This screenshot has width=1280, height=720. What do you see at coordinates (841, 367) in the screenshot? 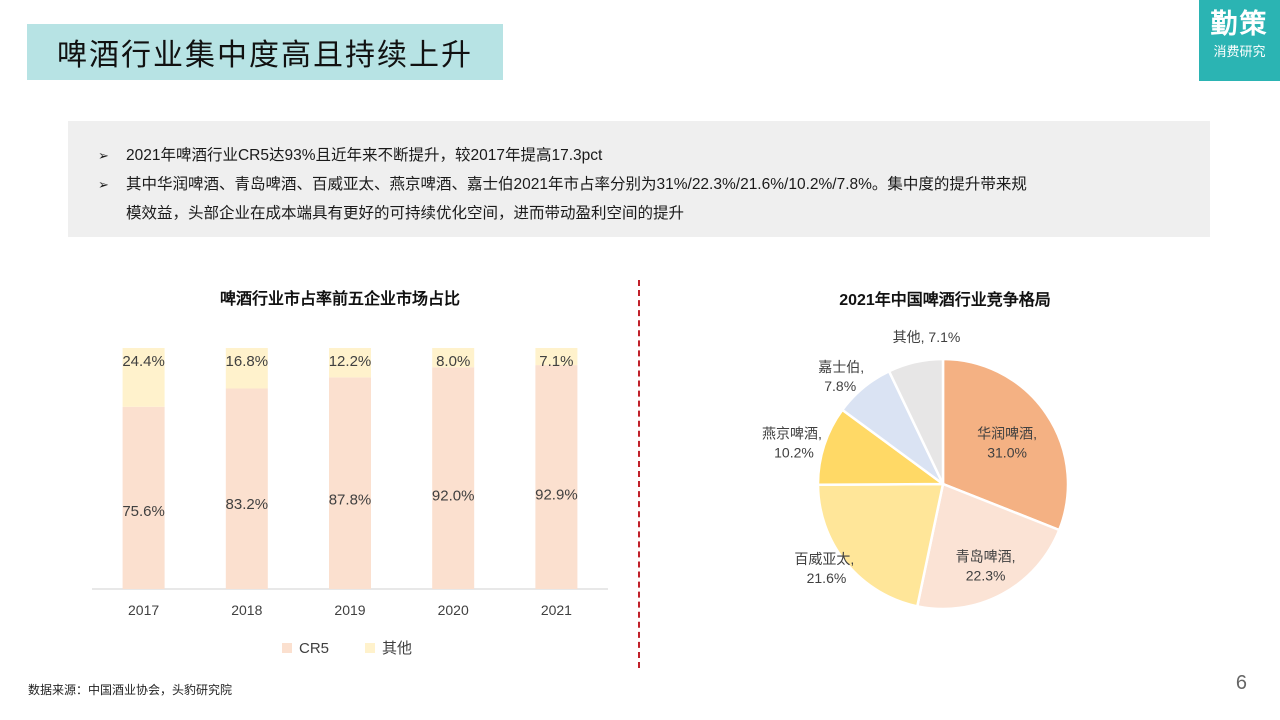
I see `pie-label-name: 嘉士伯,` at bounding box center [841, 367].